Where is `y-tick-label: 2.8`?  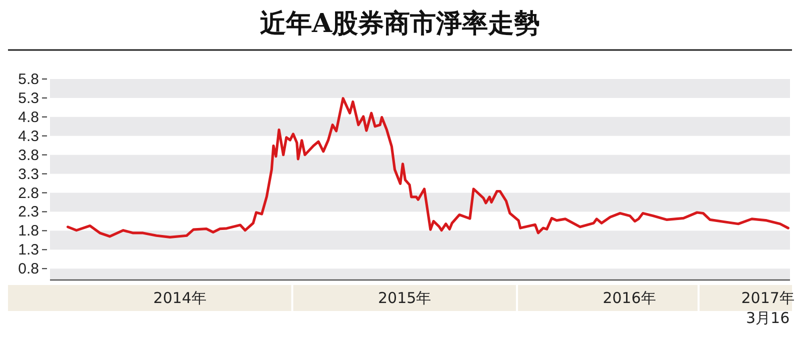
y-tick-label: 2.8 is located at coordinates (28, 193).